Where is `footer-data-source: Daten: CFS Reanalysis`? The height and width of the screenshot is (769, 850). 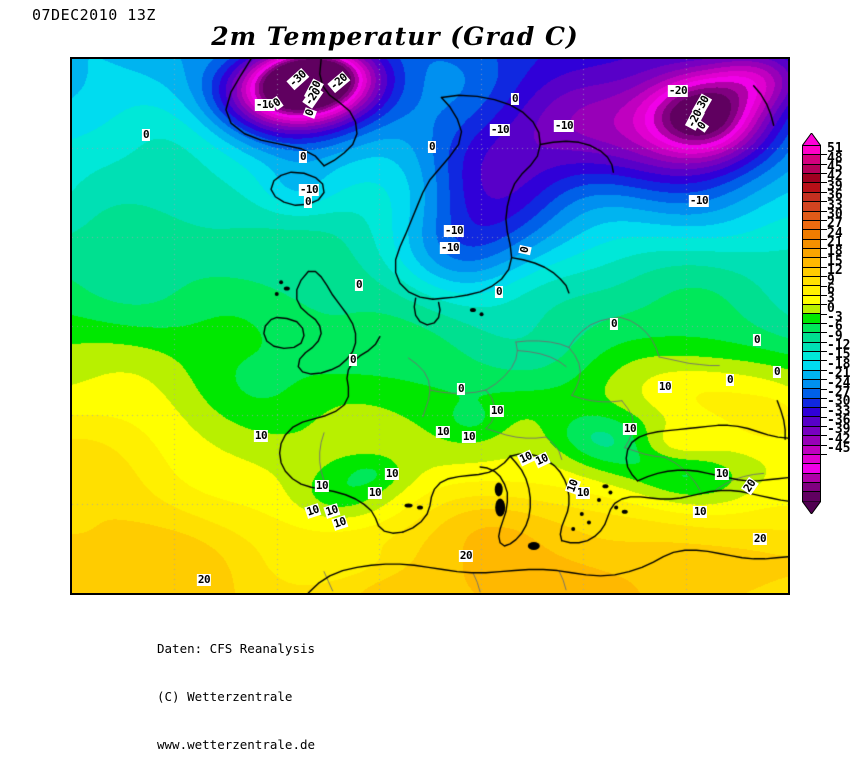
footer-data-source: Daten: CFS Reanalysis is located at coordinates (236, 648).